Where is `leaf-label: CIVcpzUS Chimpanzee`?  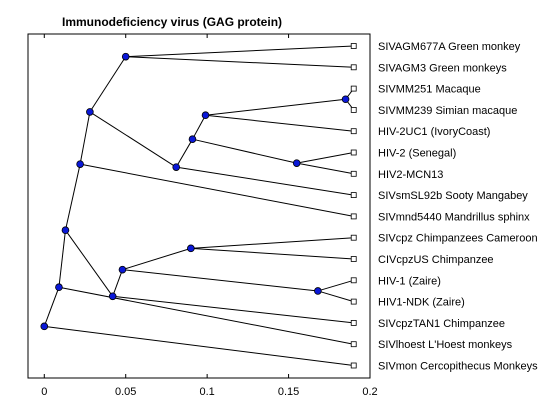 leaf-label: CIVcpzUS Chimpanzee is located at coordinates (436, 260).